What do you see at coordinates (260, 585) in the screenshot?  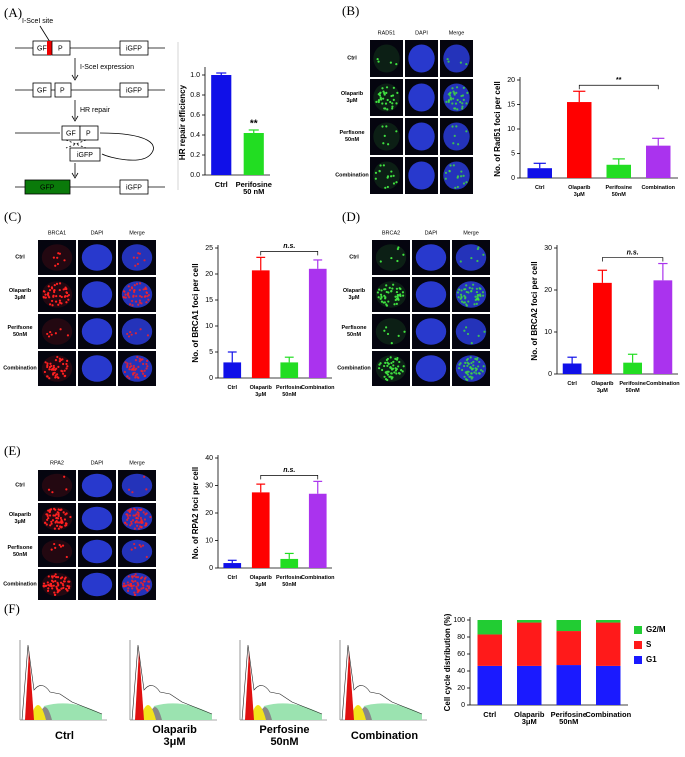 I see `label-line: 3μM` at bounding box center [260, 585].